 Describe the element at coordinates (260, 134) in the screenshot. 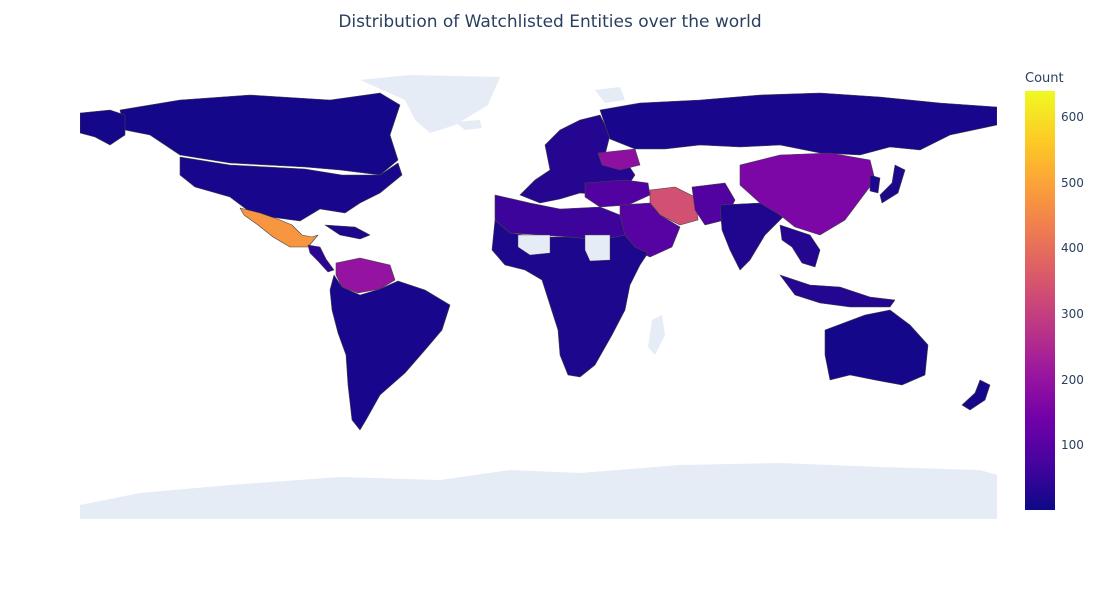

I see `country-region-canada: Canada: 10` at that location.